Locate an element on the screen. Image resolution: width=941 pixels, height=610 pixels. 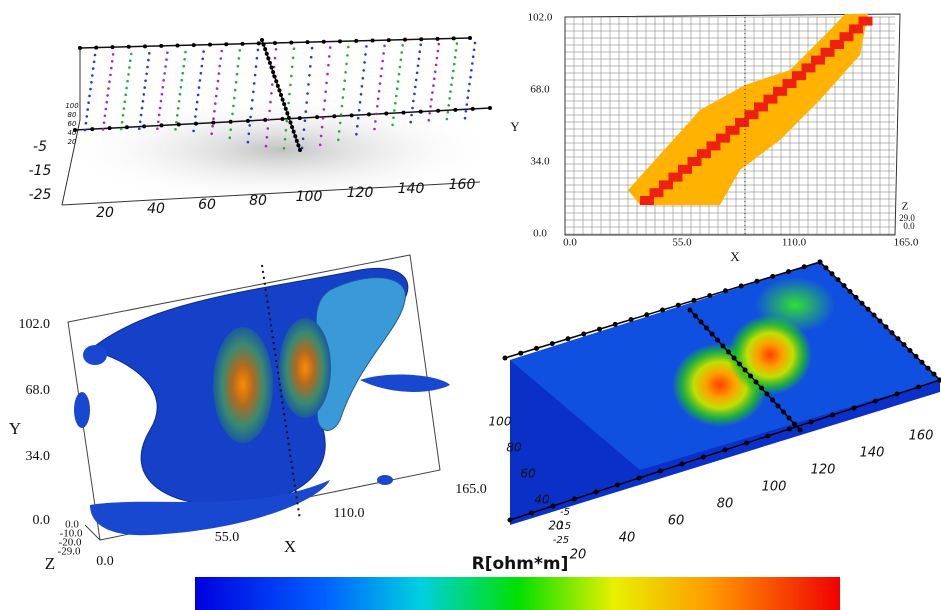
tick-label: 140 is located at coordinates (411, 189).